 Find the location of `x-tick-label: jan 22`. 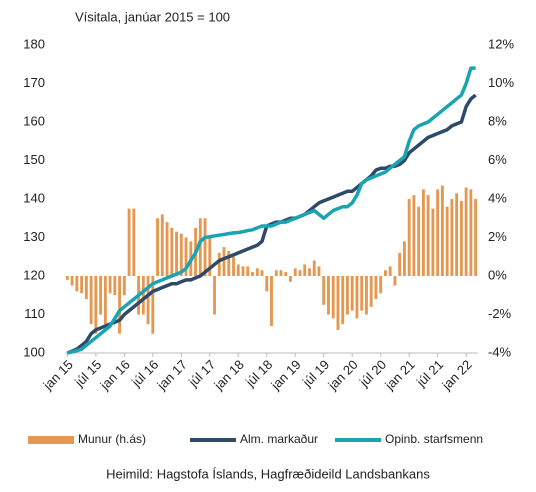

x-tick-label: jan 22 is located at coordinates (456, 375).